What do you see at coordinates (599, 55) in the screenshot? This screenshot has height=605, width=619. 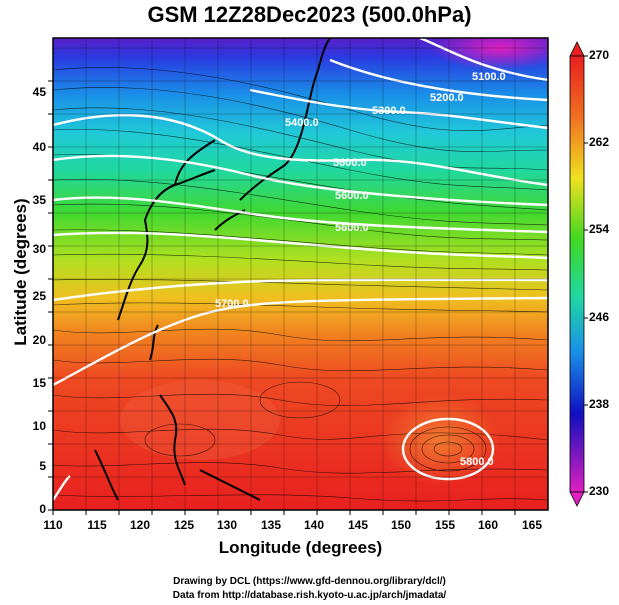 I see `colorbar-tick-label: 270` at bounding box center [599, 55].